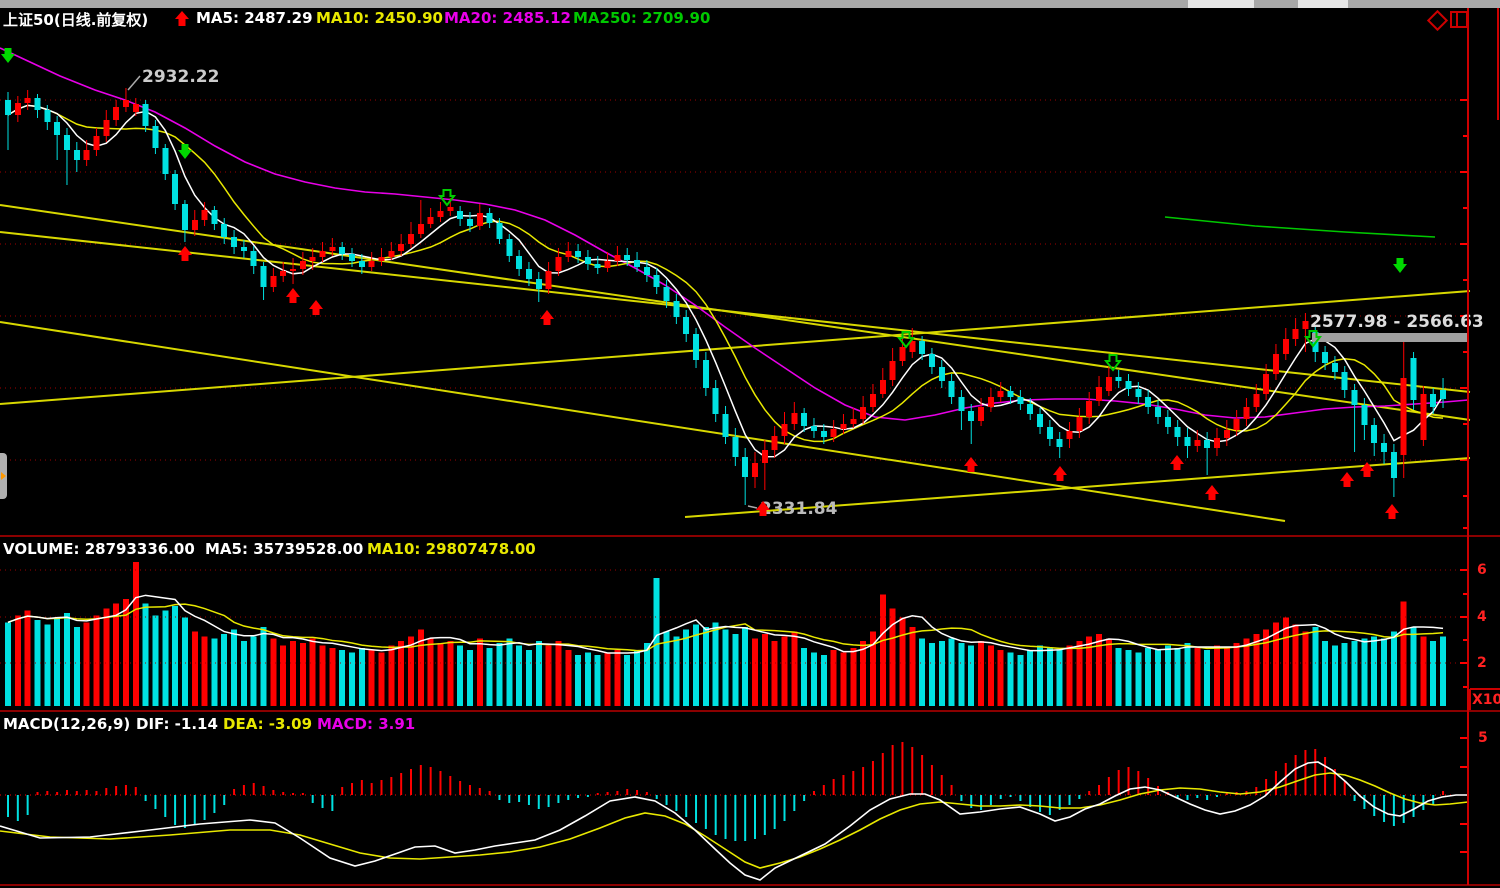  I want to click on volume-value: VOLUME: 28793336.00, so click(99, 549).